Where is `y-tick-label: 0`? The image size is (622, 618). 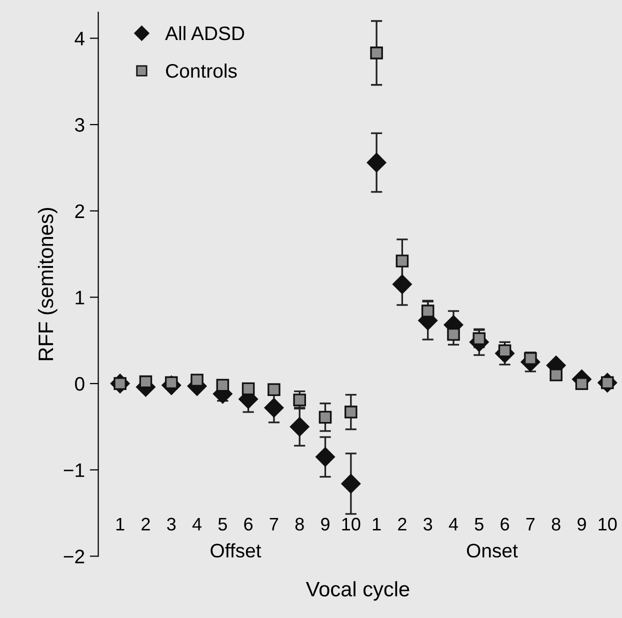 y-tick-label: 0 is located at coordinates (79, 384).